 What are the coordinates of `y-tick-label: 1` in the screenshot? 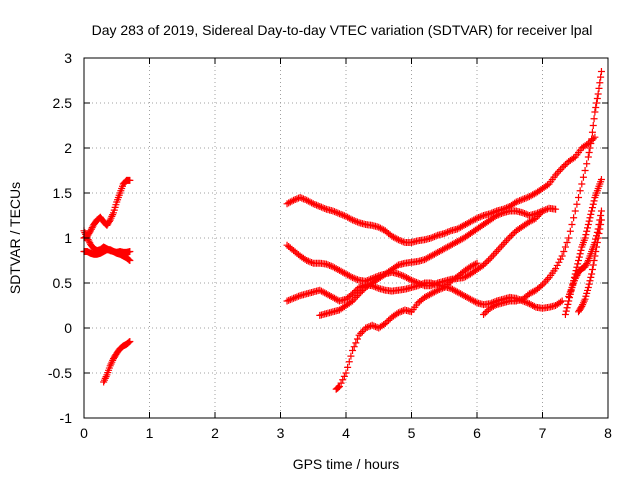 It's located at (68, 238).